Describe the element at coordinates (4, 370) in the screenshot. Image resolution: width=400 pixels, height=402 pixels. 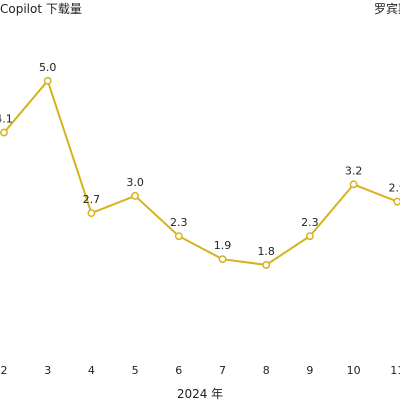
I see `x-tick-label: 2` at that location.